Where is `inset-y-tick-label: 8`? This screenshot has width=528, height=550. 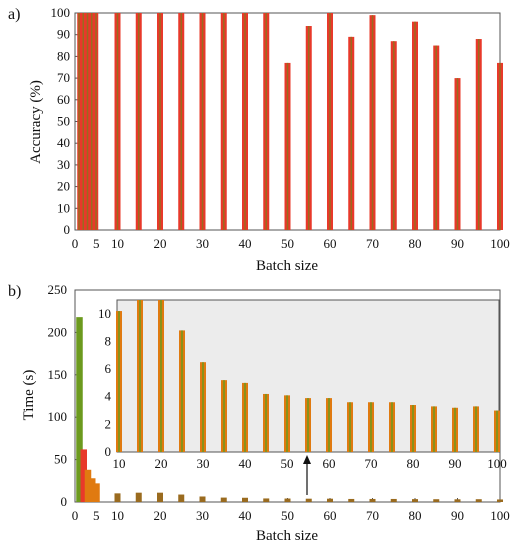 inset-y-tick-label: 8 is located at coordinates (108, 340).